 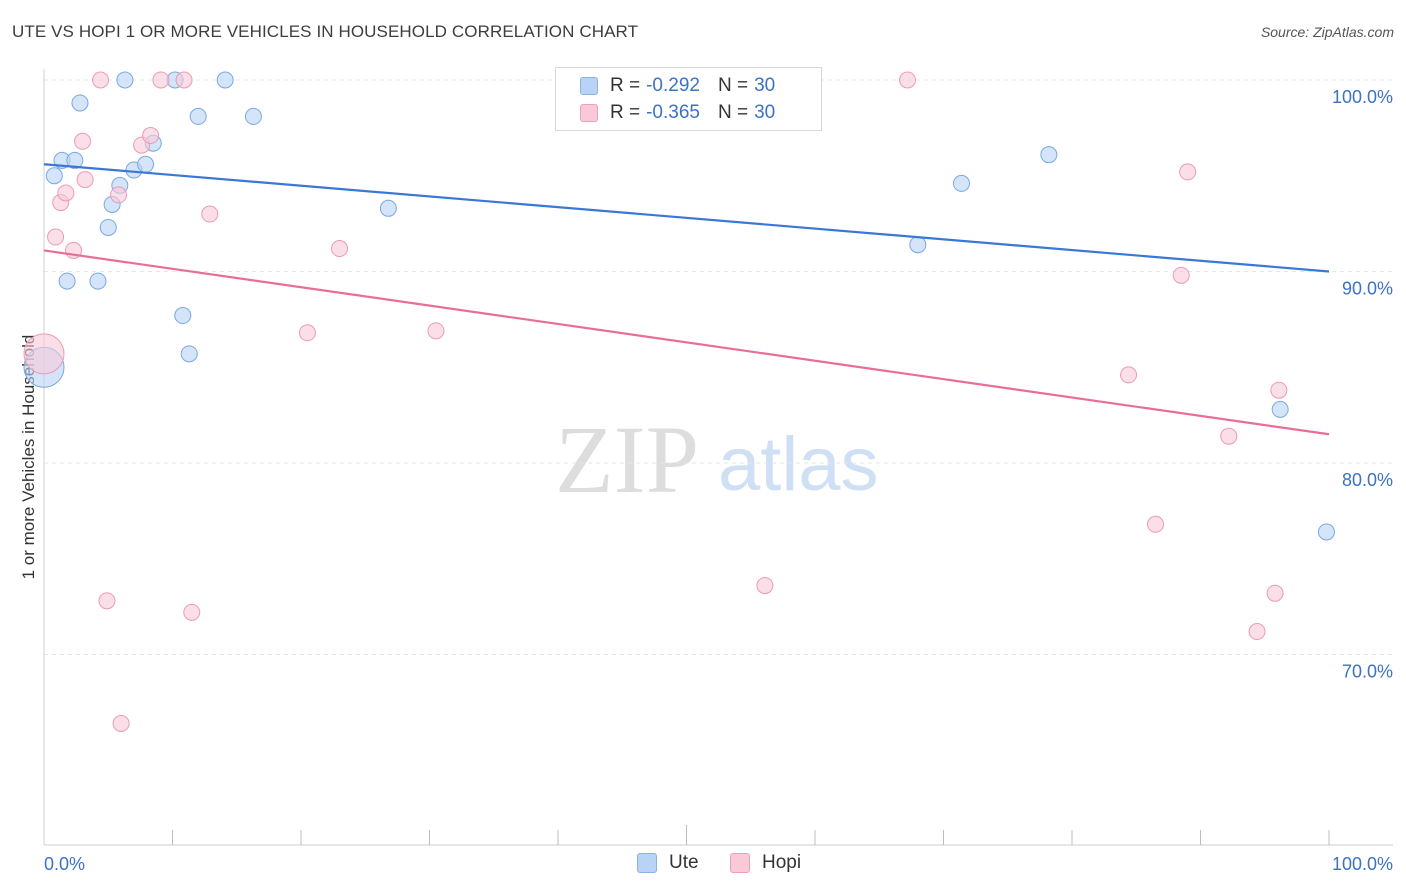 I want to click on stats-row-ute: R = -0.292 N = 30, so click(x=677, y=86).